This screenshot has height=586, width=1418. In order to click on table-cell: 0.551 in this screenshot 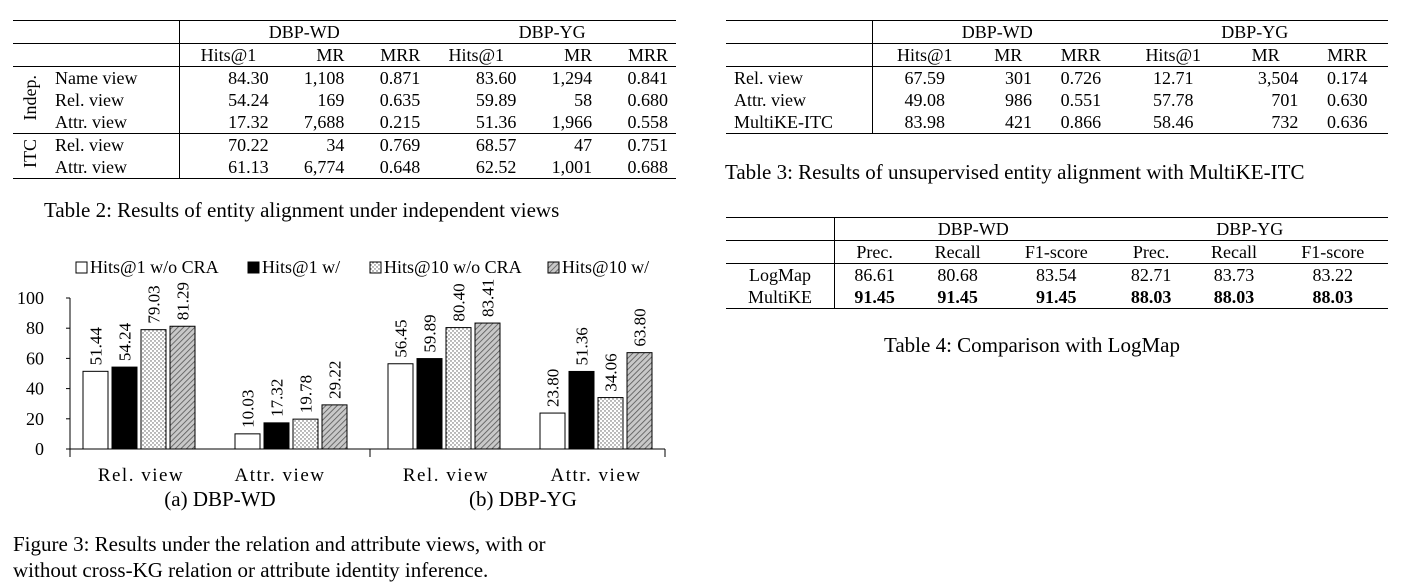, I will do `click(1081, 100)`.